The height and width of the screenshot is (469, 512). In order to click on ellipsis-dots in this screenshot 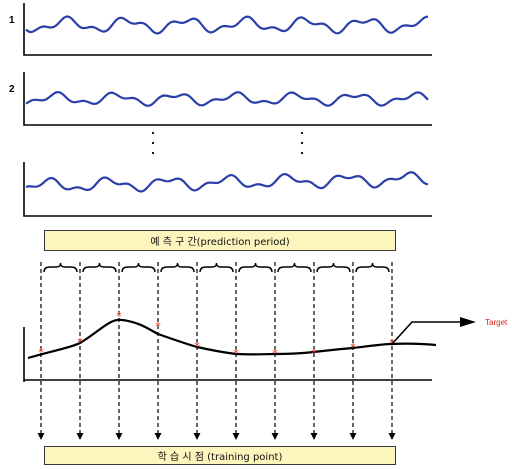, I will do `click(227, 143)`.